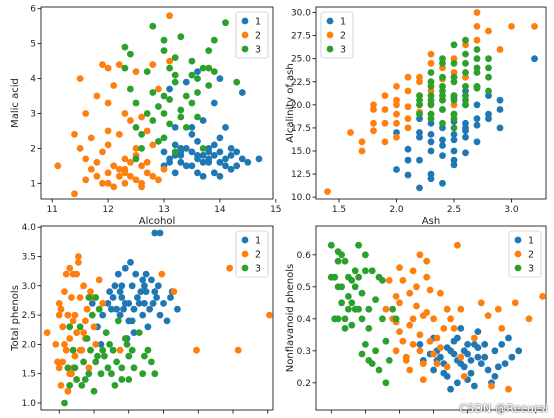  I want to click on legend: 1 2 3, so click(525, 254).